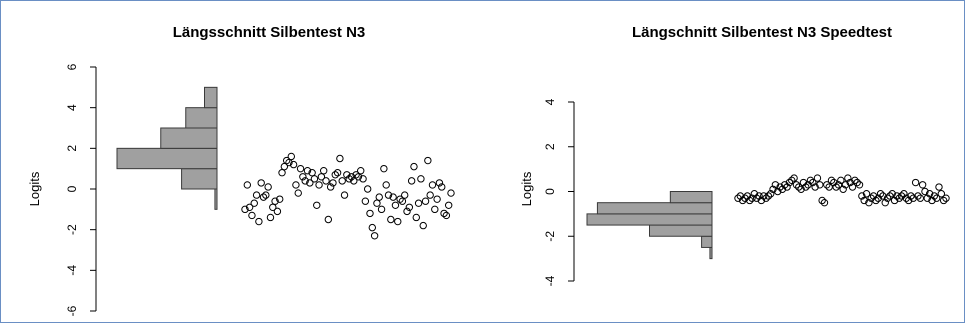 This screenshot has width=968, height=325. What do you see at coordinates (72, 310) in the screenshot?
I see `chart-1-y-tick-label: -6` at bounding box center [72, 310].